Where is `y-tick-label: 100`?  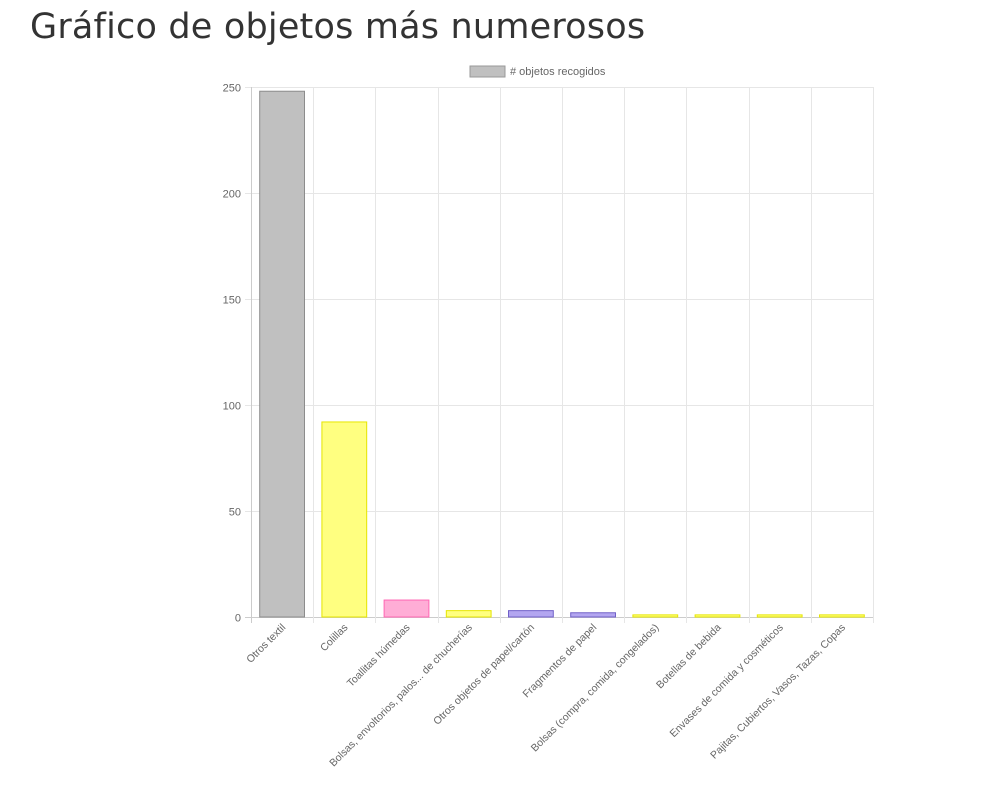 y-tick-label: 100 is located at coordinates (232, 407).